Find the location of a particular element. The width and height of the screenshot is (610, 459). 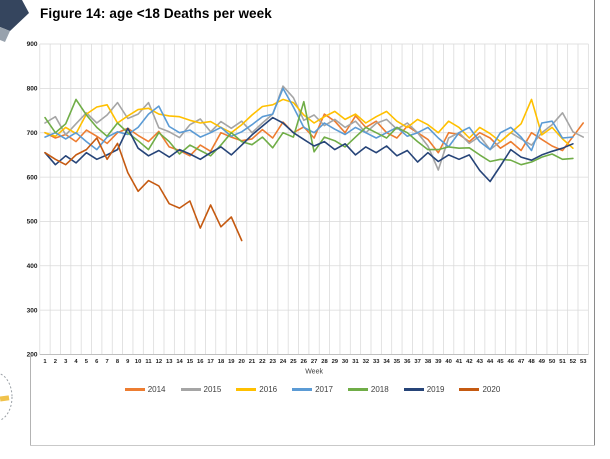

legend-label-2018: 2018 is located at coordinates (379, 389).